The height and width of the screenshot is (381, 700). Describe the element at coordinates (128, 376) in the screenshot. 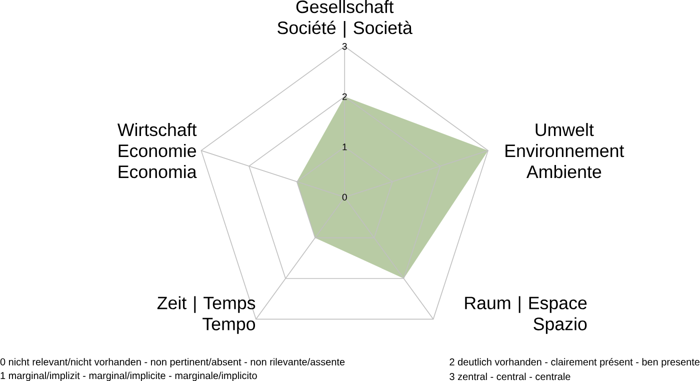

I see `text: 1 marginal/implizit - marginal/implicite - marginale/implicito` at that location.